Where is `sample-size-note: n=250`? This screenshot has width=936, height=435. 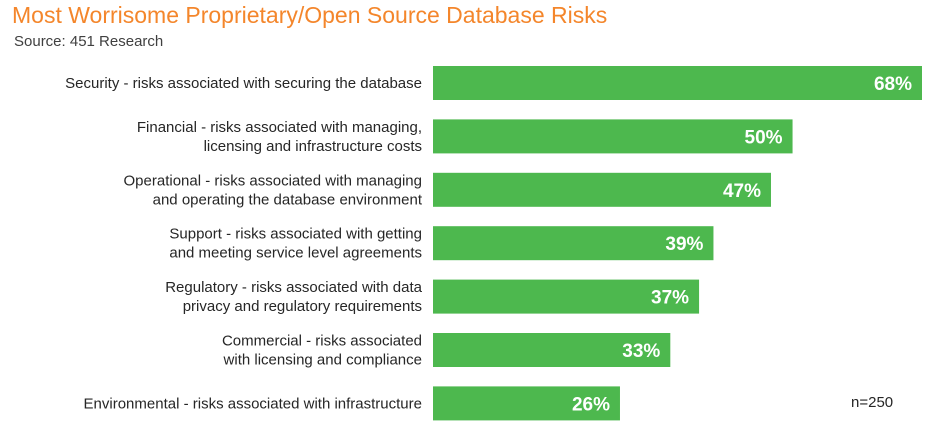 sample-size-note: n=250 is located at coordinates (872, 402).